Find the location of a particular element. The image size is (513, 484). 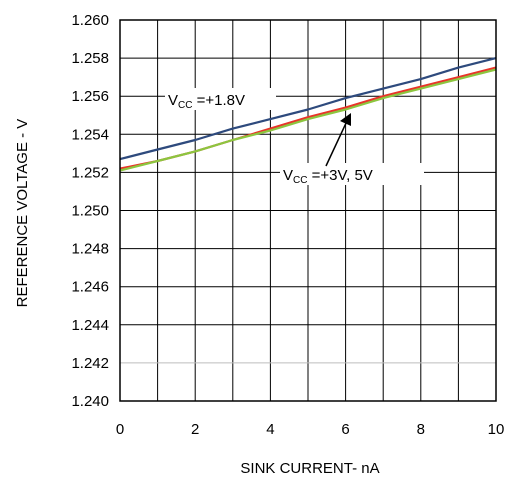

annotation-vcc-3-5: VCC =+3V, 5V is located at coordinates (328, 176).